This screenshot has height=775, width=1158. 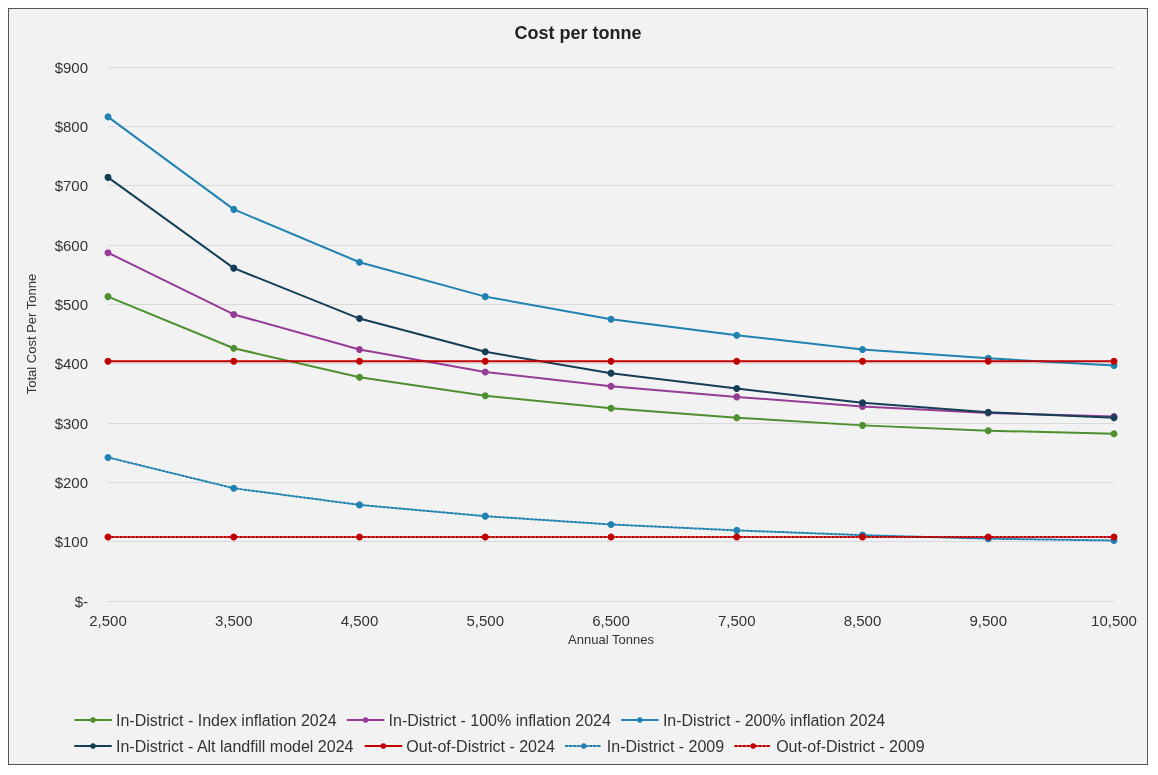 I want to click on x-tick-label: 2,500, so click(x=108, y=620).